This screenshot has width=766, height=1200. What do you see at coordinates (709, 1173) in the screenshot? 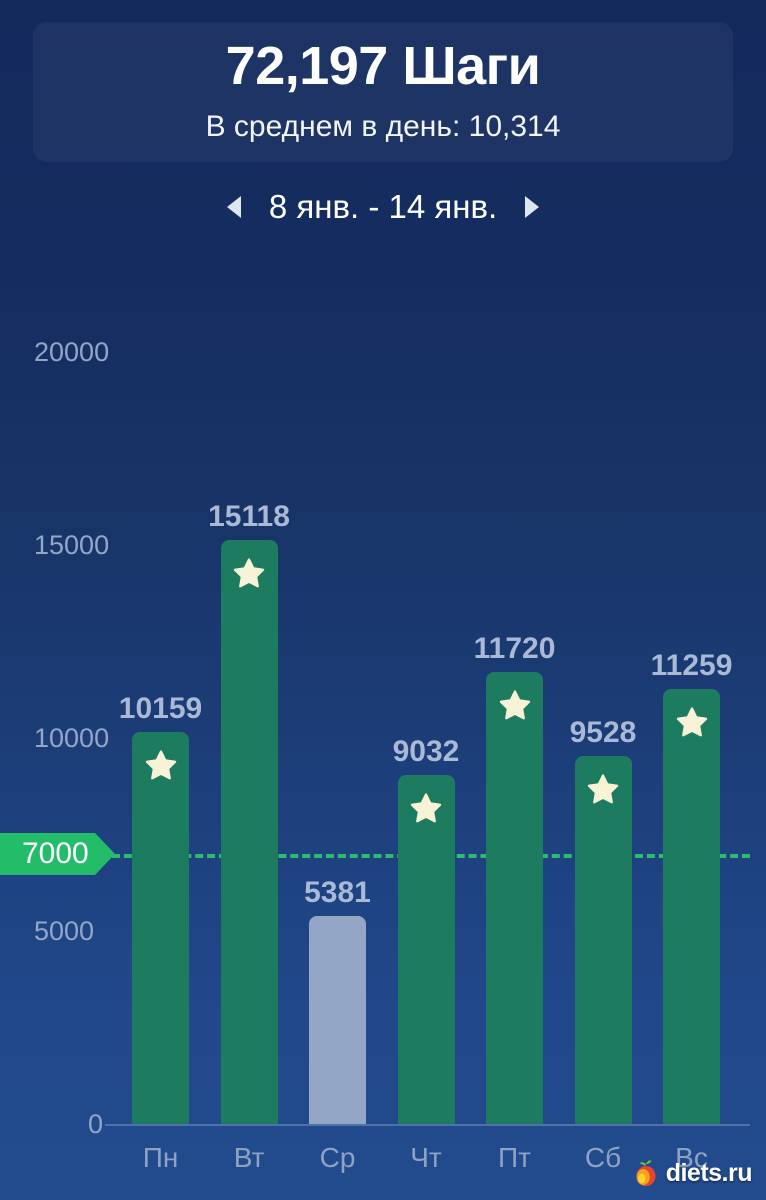
I see `watermark-text: diets.ru` at bounding box center [709, 1173].